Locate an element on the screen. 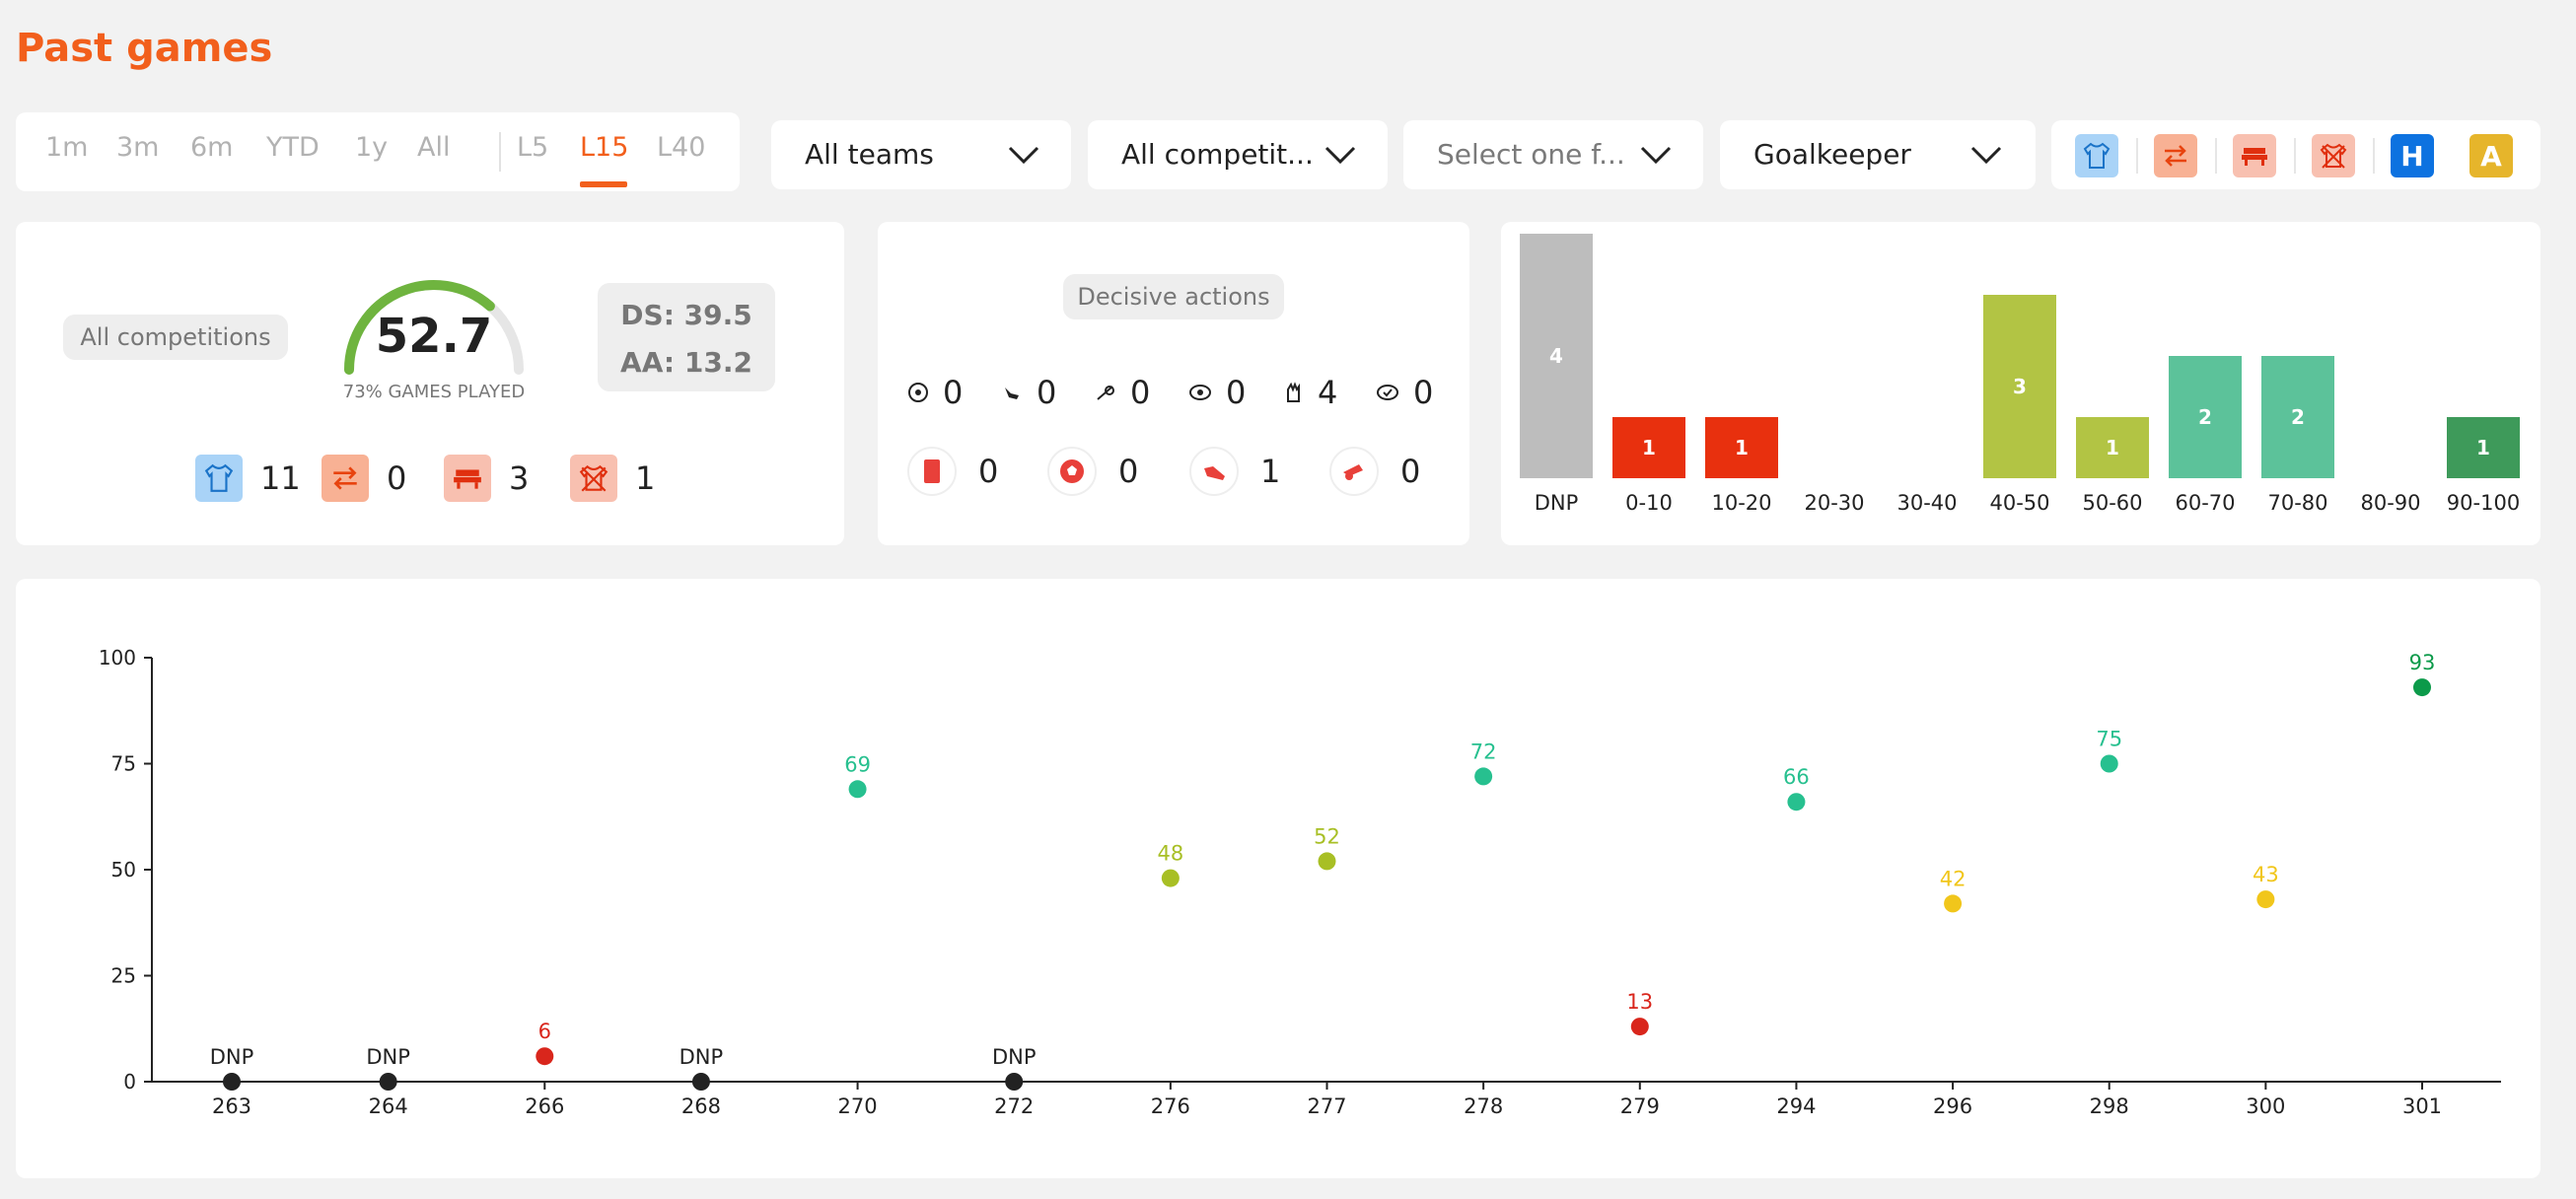 The image size is (2576, 1199). own-goal-icon is located at coordinates (1072, 471).